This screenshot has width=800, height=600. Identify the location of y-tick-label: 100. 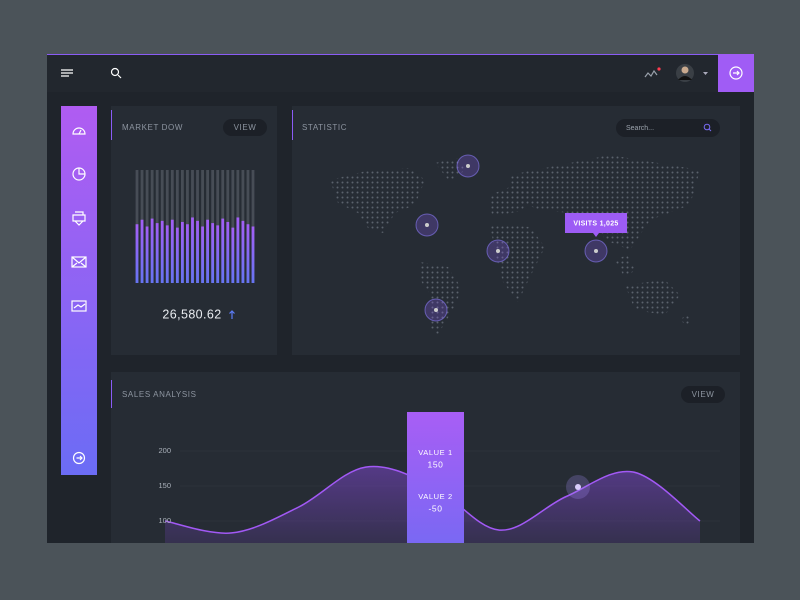
(164, 520).